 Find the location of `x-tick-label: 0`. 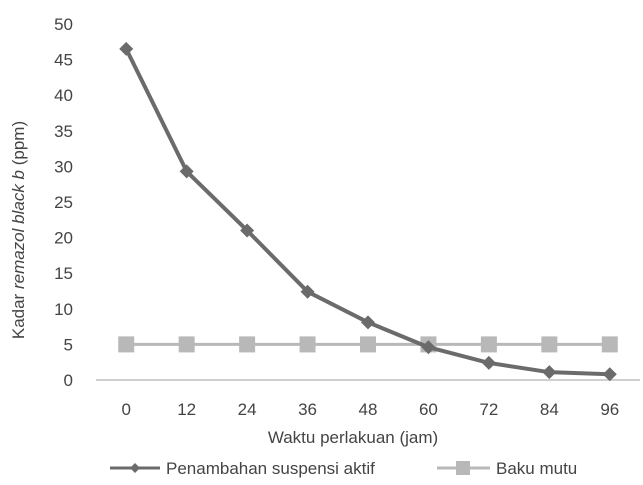

x-tick-label: 0 is located at coordinates (125, 409).